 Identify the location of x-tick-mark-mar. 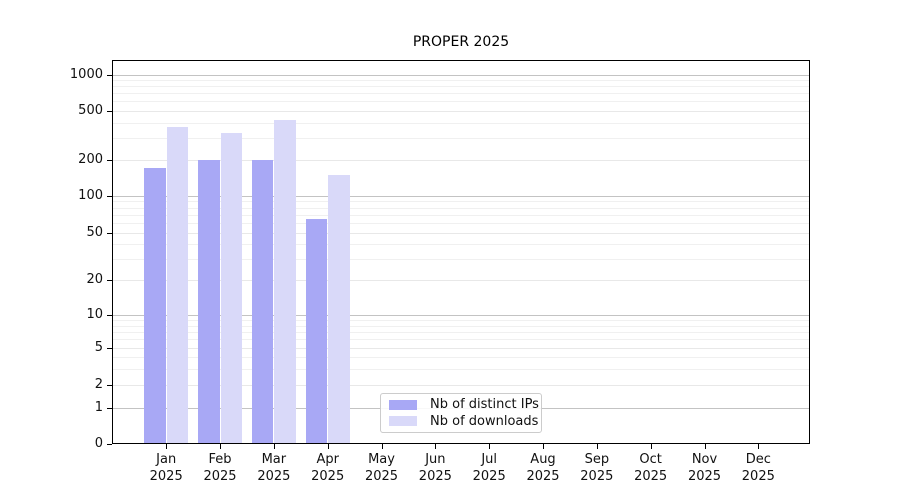
(274, 446).